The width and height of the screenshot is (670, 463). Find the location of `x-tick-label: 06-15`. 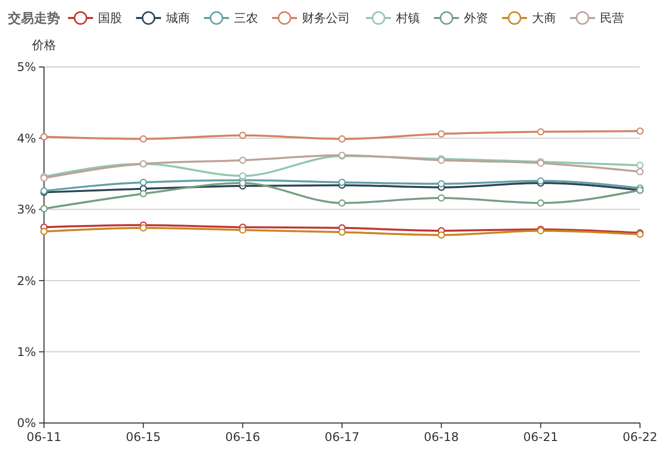

x-tick-label: 06-15 is located at coordinates (143, 437).